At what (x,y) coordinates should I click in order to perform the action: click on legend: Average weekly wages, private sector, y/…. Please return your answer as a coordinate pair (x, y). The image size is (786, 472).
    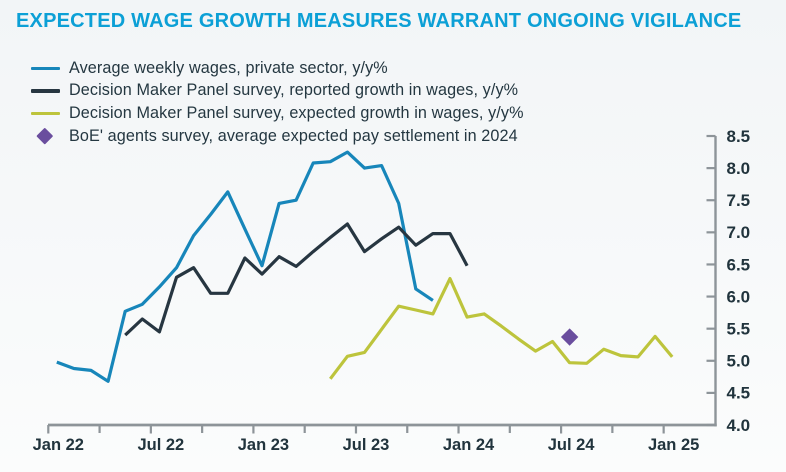
    Looking at the image, I should click on (277, 102).